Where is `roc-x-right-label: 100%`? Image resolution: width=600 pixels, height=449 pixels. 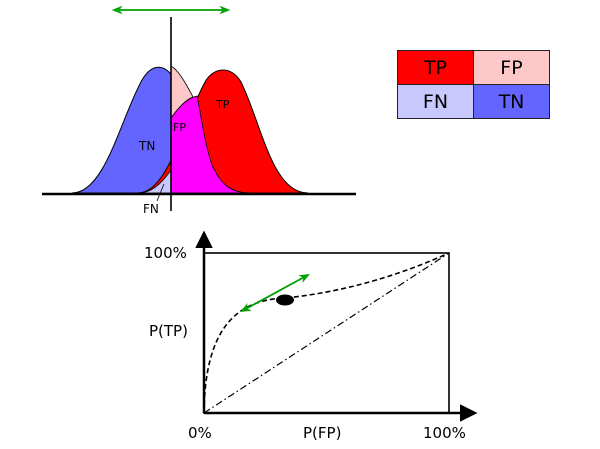
roc-x-right-label: 100% is located at coordinates (444, 433).